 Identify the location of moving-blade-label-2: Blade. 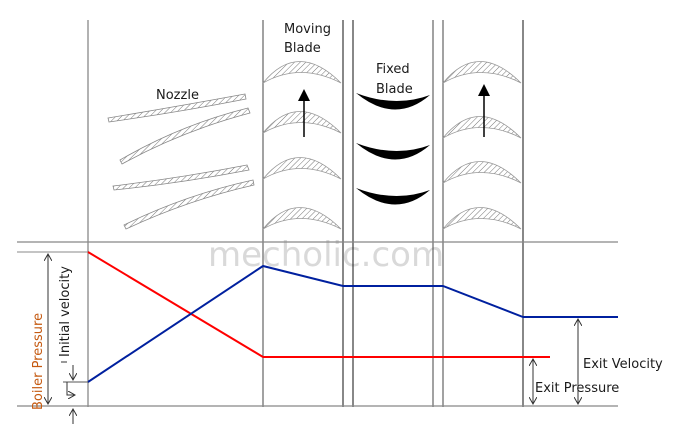
(302, 48).